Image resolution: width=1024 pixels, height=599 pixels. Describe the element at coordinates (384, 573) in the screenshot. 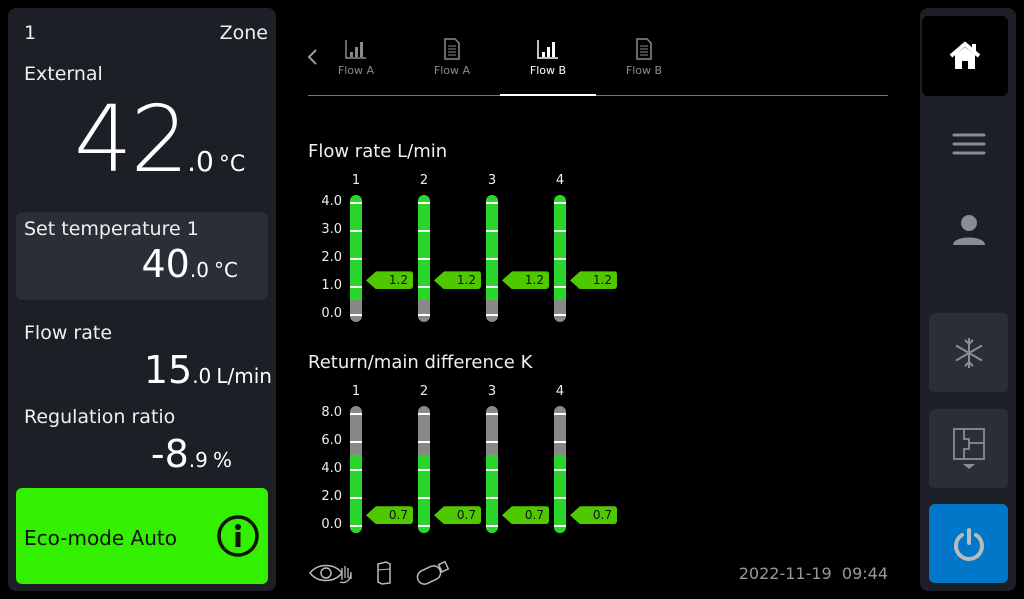

I see `sd-card-icon` at that location.